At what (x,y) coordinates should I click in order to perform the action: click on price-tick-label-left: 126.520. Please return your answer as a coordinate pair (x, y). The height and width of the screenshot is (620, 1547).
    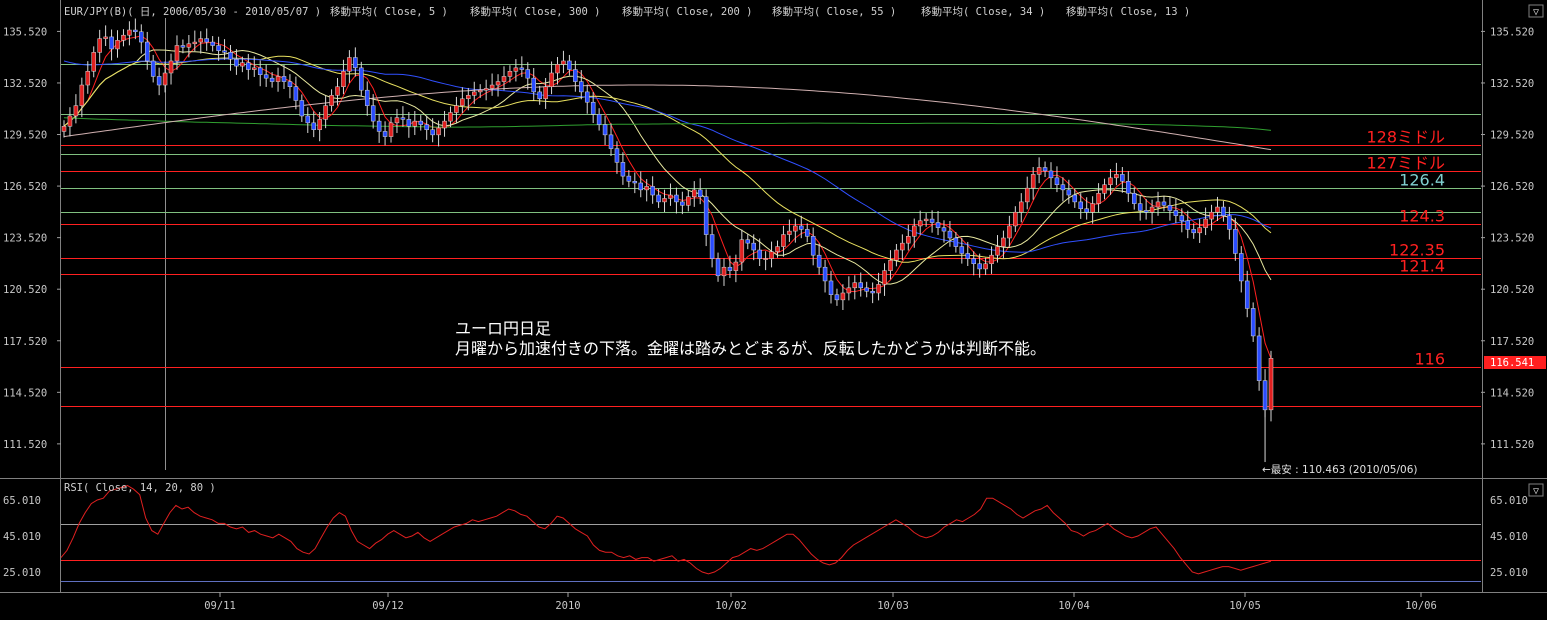
    Looking at the image, I should click on (25, 187).